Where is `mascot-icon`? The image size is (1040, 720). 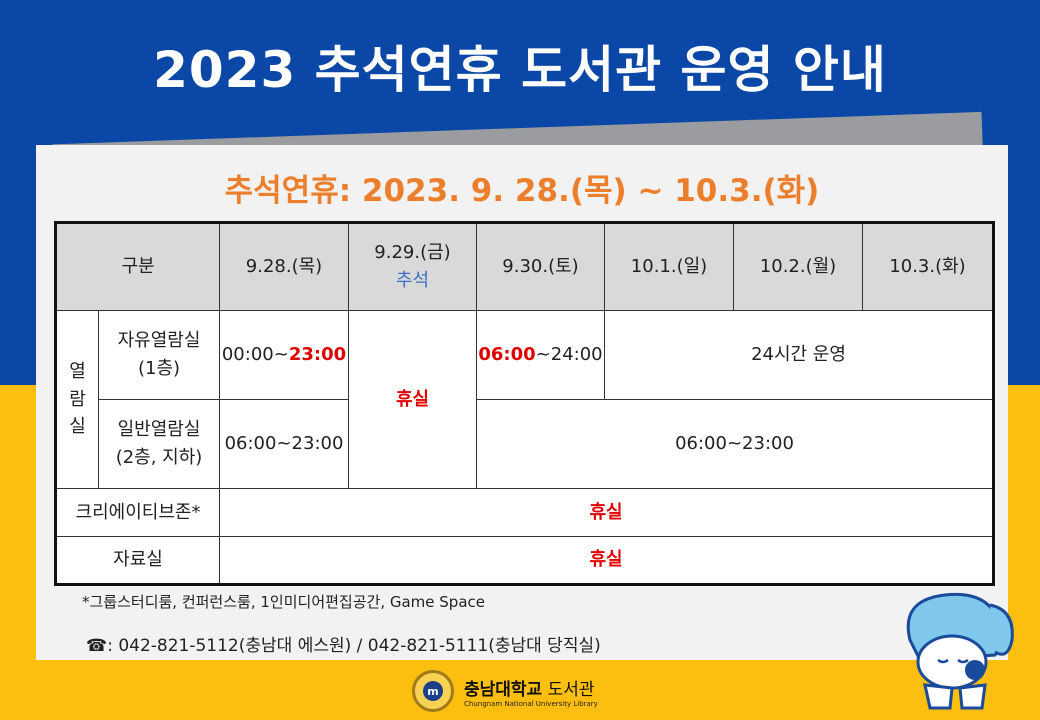
mascot-icon is located at coordinates (960, 651).